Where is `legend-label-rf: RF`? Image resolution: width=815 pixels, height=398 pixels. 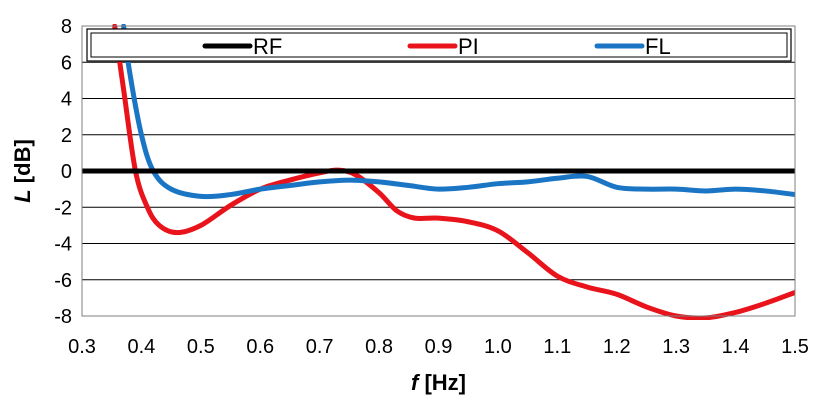
legend-label-rf: RF is located at coordinates (267, 46).